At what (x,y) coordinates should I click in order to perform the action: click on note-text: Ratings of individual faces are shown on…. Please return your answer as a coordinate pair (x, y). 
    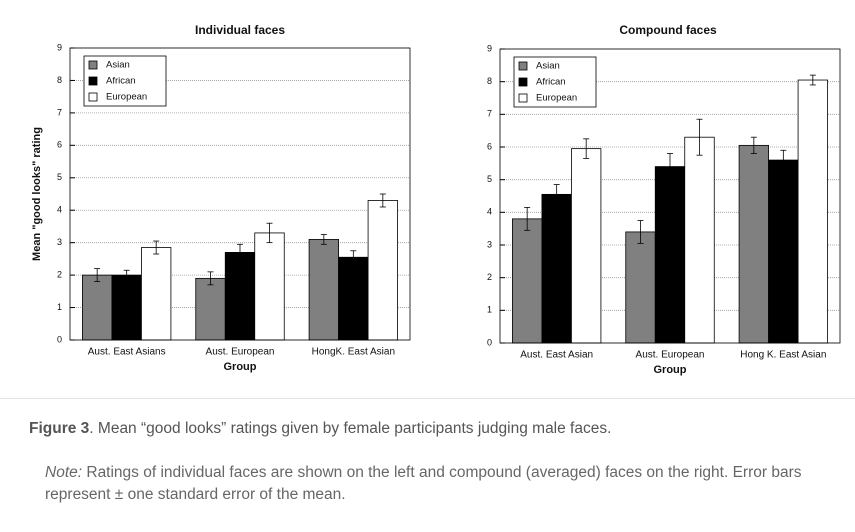
    Looking at the image, I should click on (423, 483).